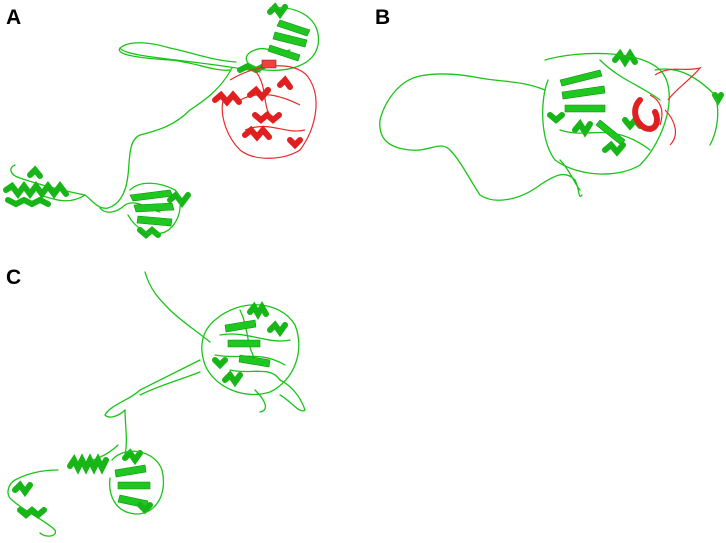 The height and width of the screenshot is (543, 726). I want to click on panel-label: A, so click(13, 17).